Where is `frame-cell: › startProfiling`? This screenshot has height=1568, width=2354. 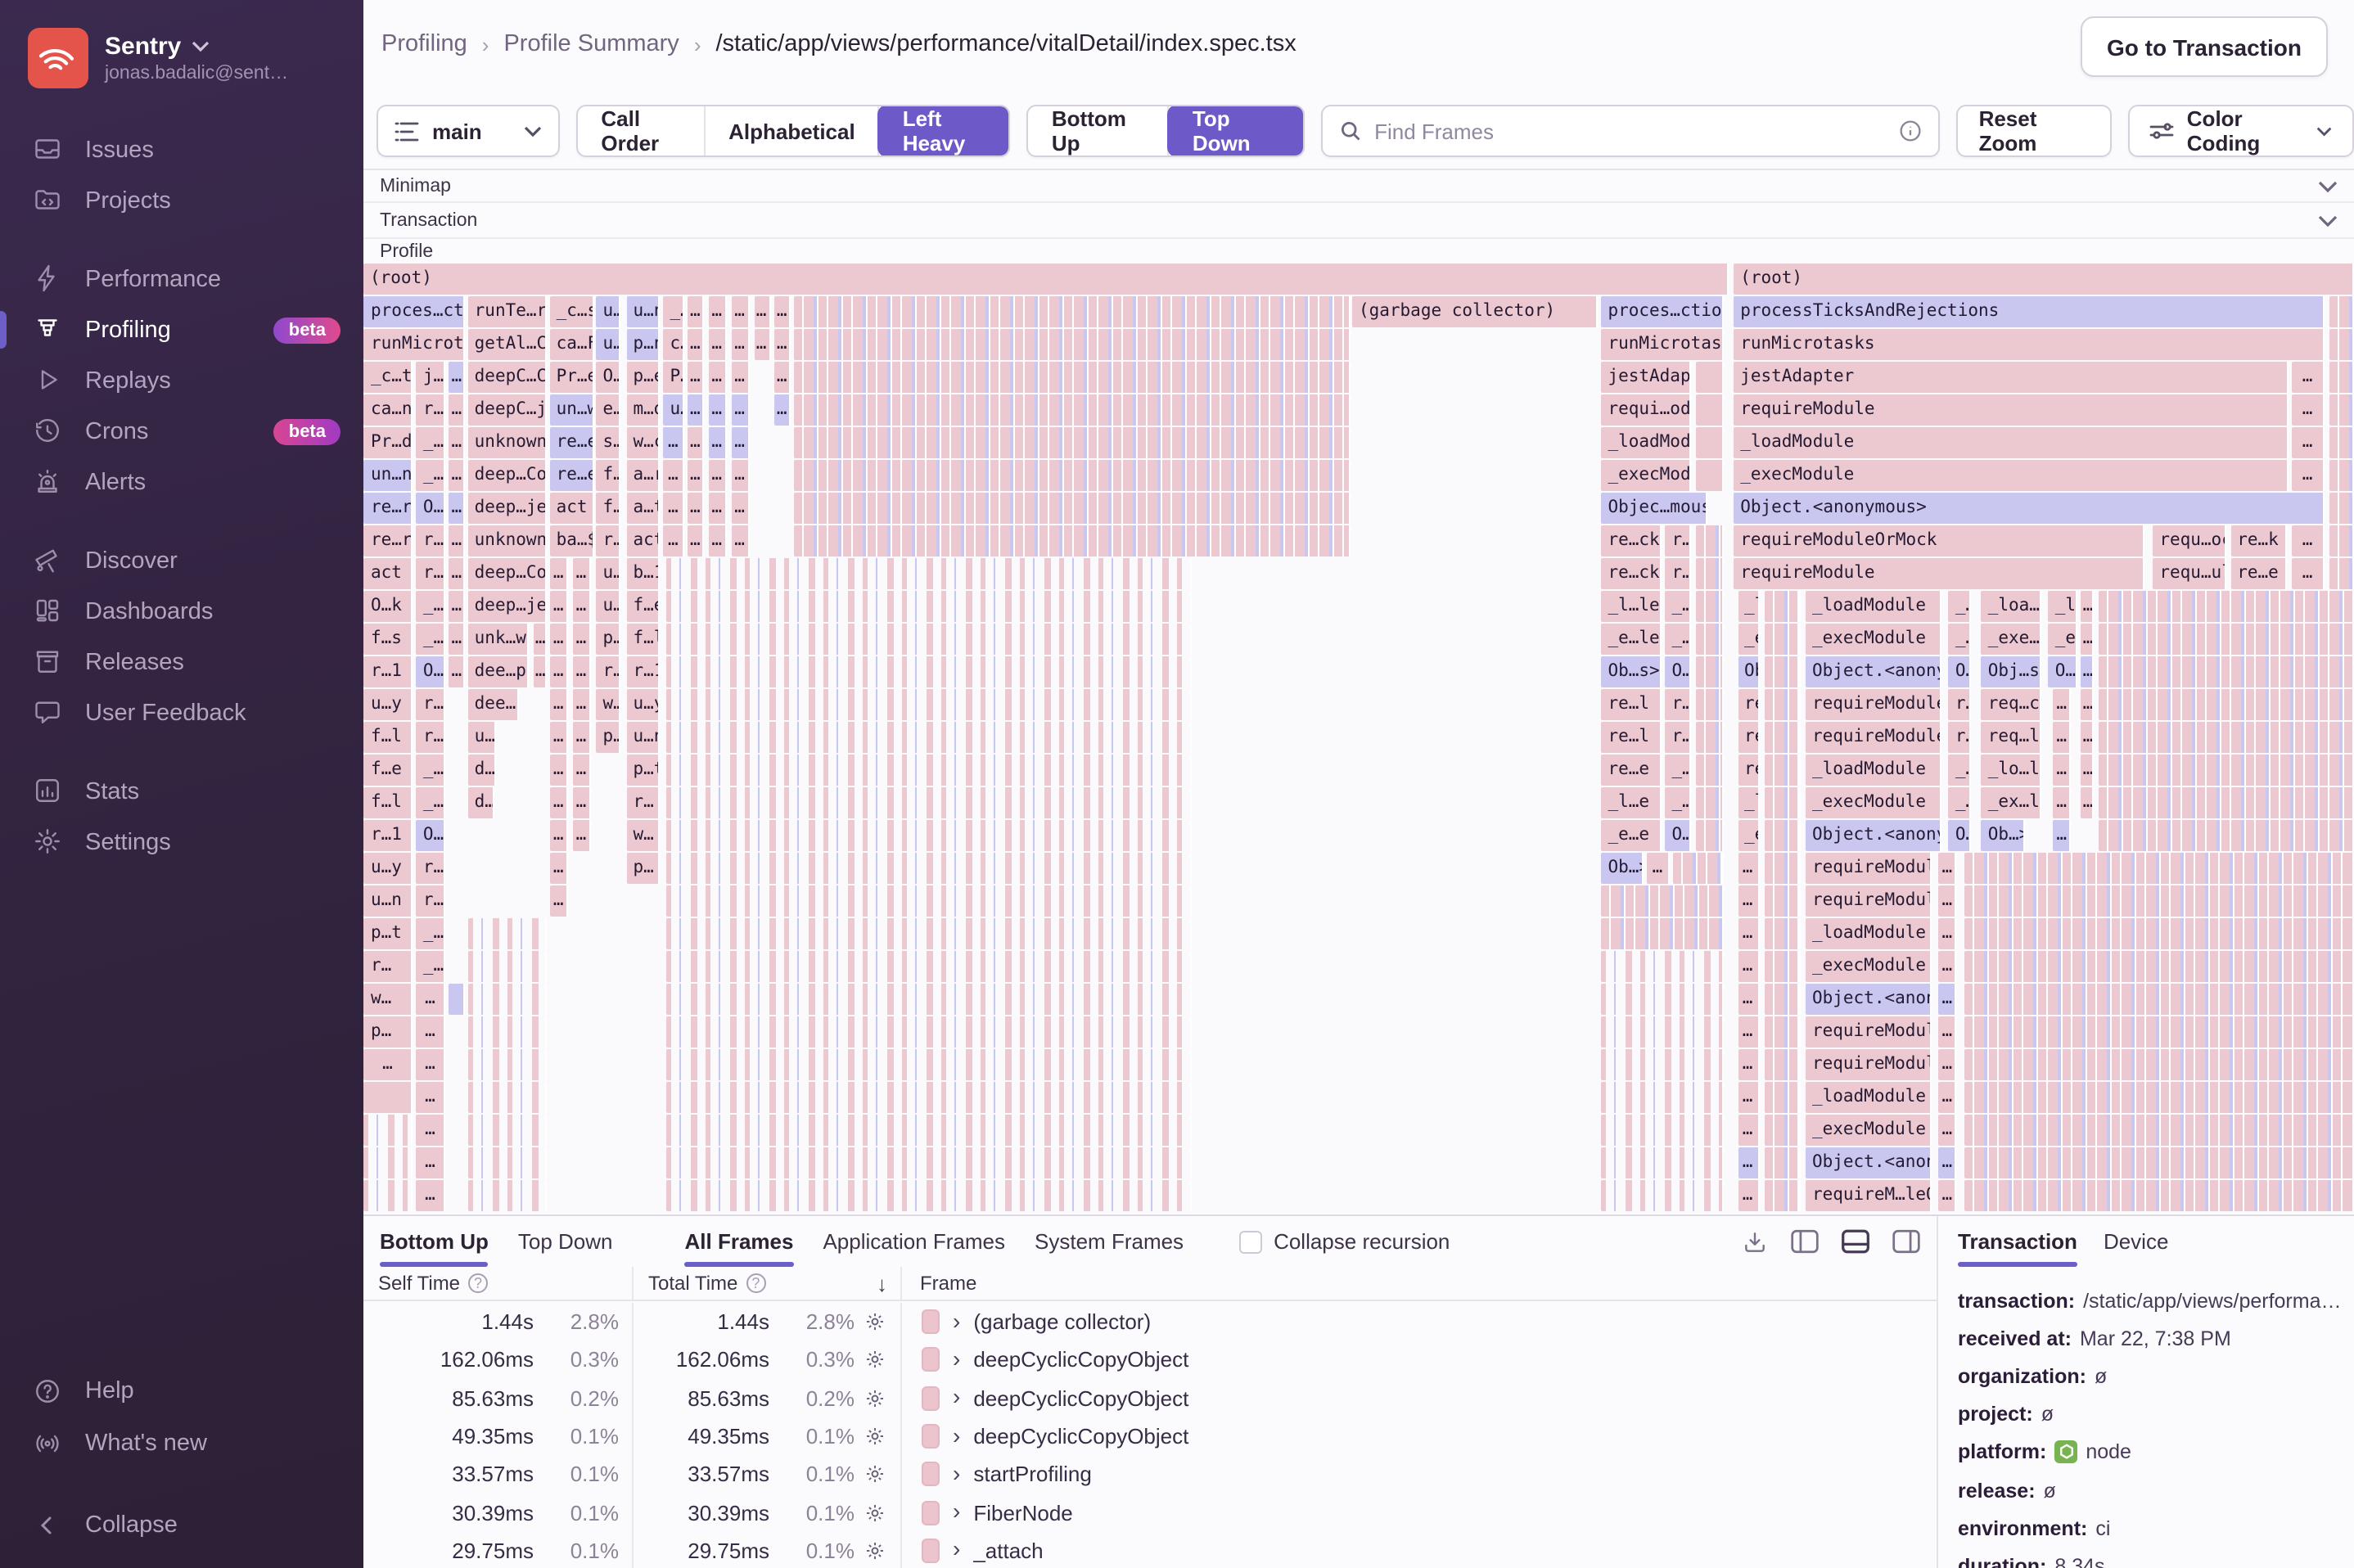 frame-cell: › startProfiling is located at coordinates (1419, 1473).